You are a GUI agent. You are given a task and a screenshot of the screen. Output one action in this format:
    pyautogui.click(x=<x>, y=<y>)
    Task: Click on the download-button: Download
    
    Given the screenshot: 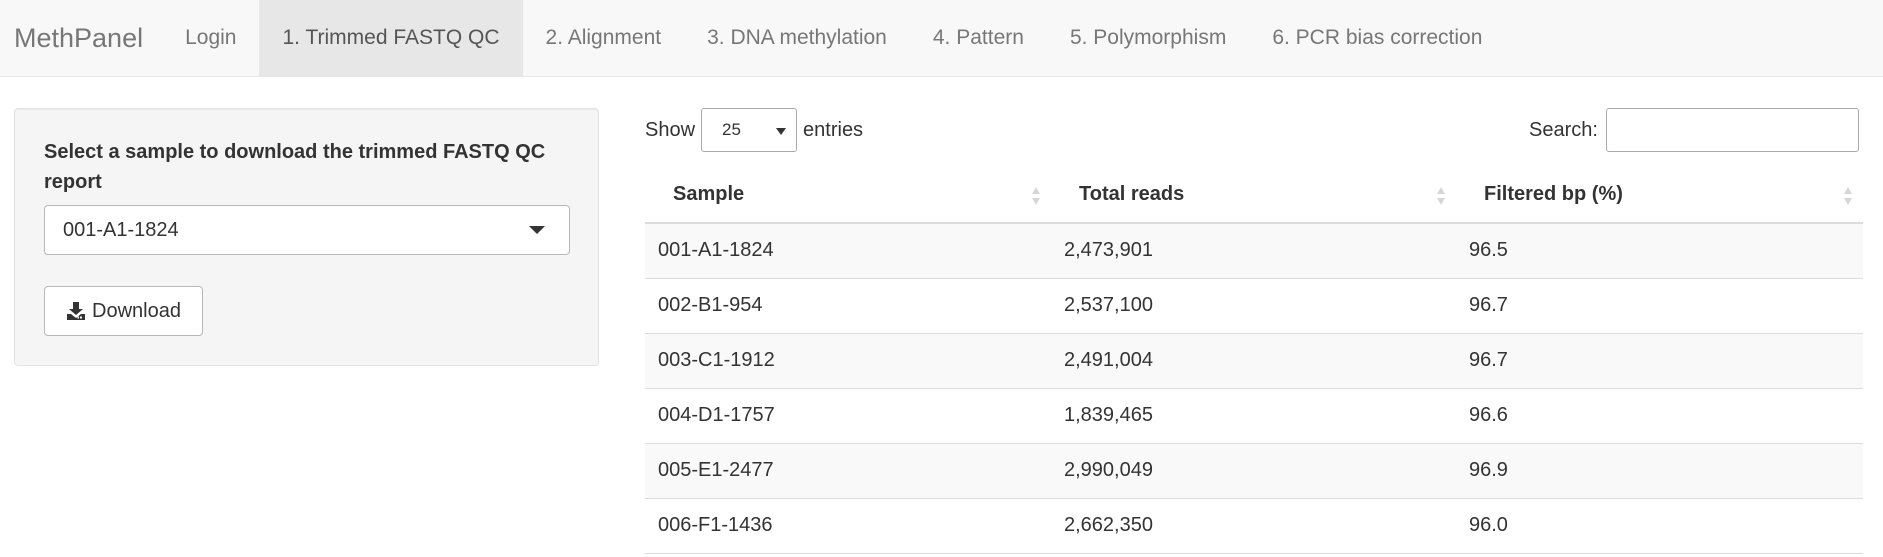 What is the action you would take?
    pyautogui.click(x=123, y=311)
    